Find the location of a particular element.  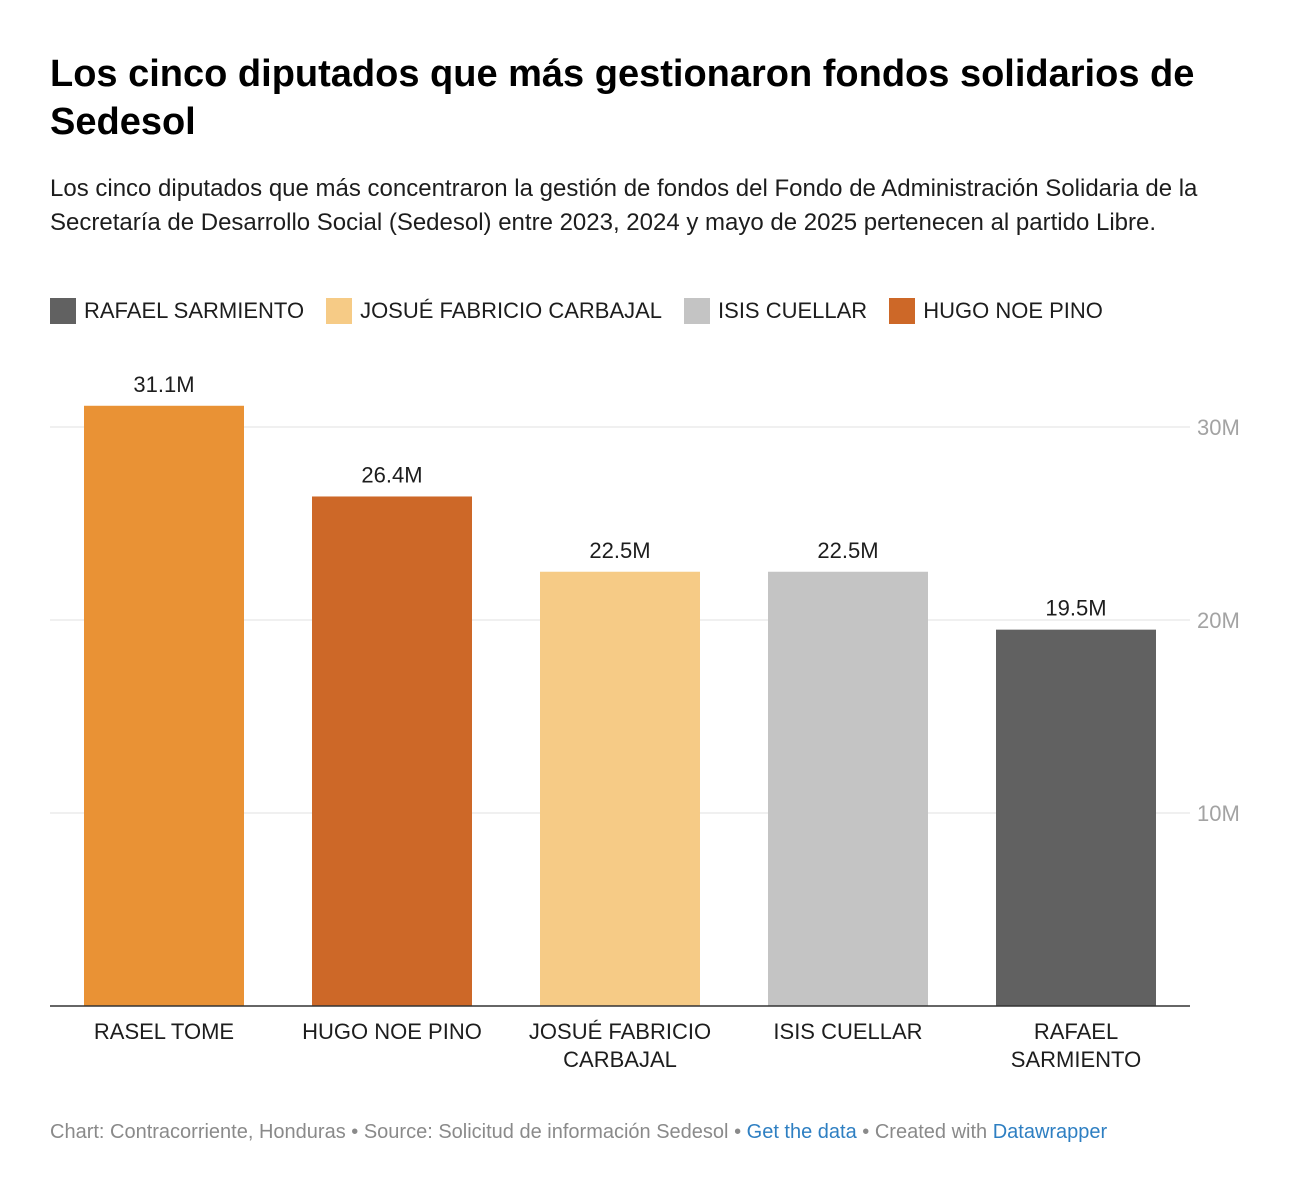

y-tick-label: 10M is located at coordinates (1218, 813).